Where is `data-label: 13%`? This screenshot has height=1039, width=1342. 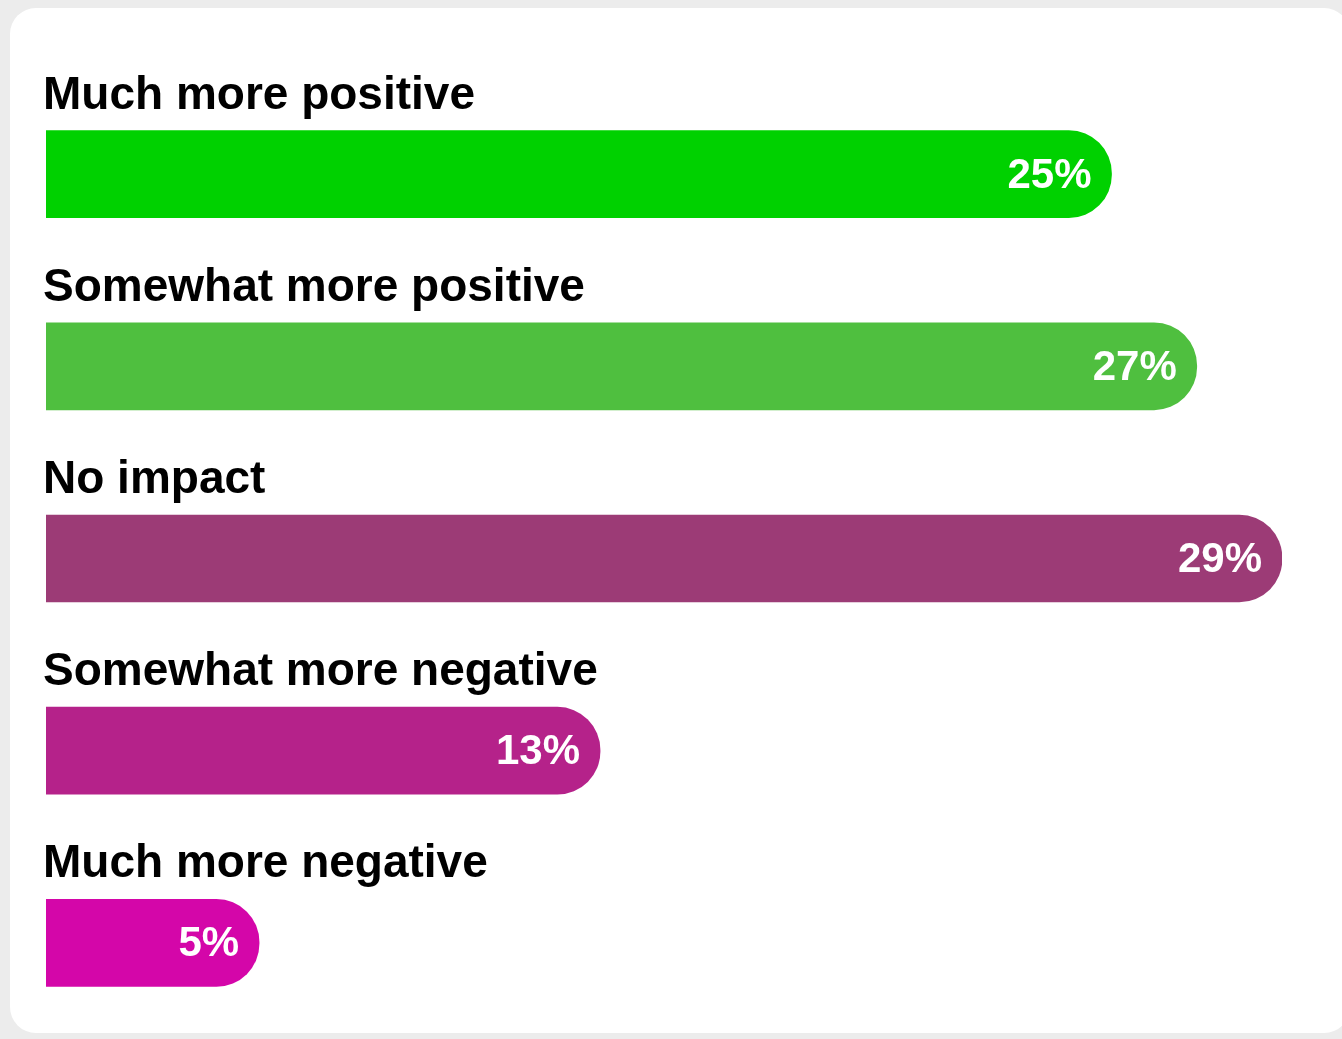
data-label: 13% is located at coordinates (538, 750).